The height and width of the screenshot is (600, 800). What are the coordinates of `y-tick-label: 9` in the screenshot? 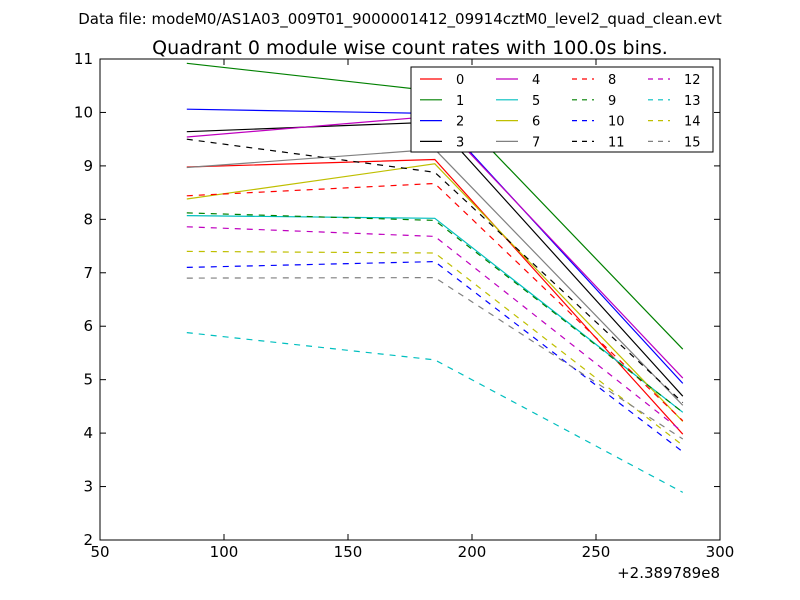 It's located at (88, 166).